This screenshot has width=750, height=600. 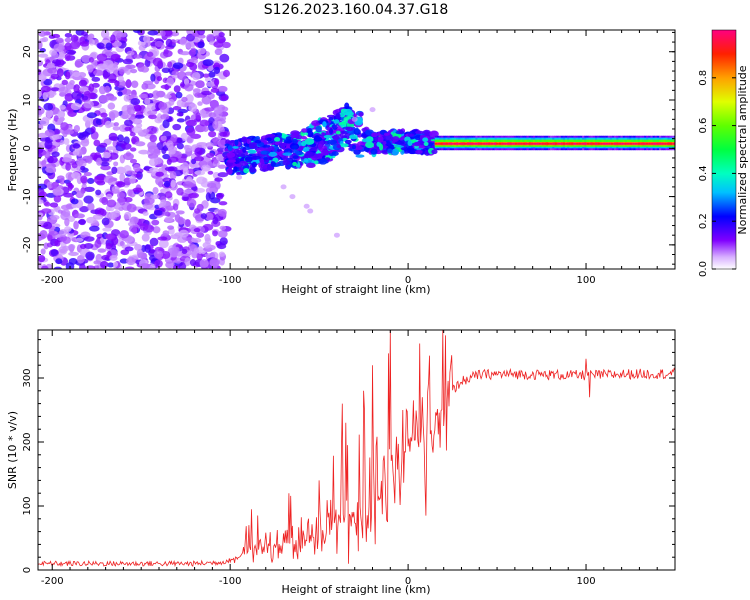 What do you see at coordinates (703, 269) in the screenshot?
I see `colorbar-tick-label: 0.0` at bounding box center [703, 269].